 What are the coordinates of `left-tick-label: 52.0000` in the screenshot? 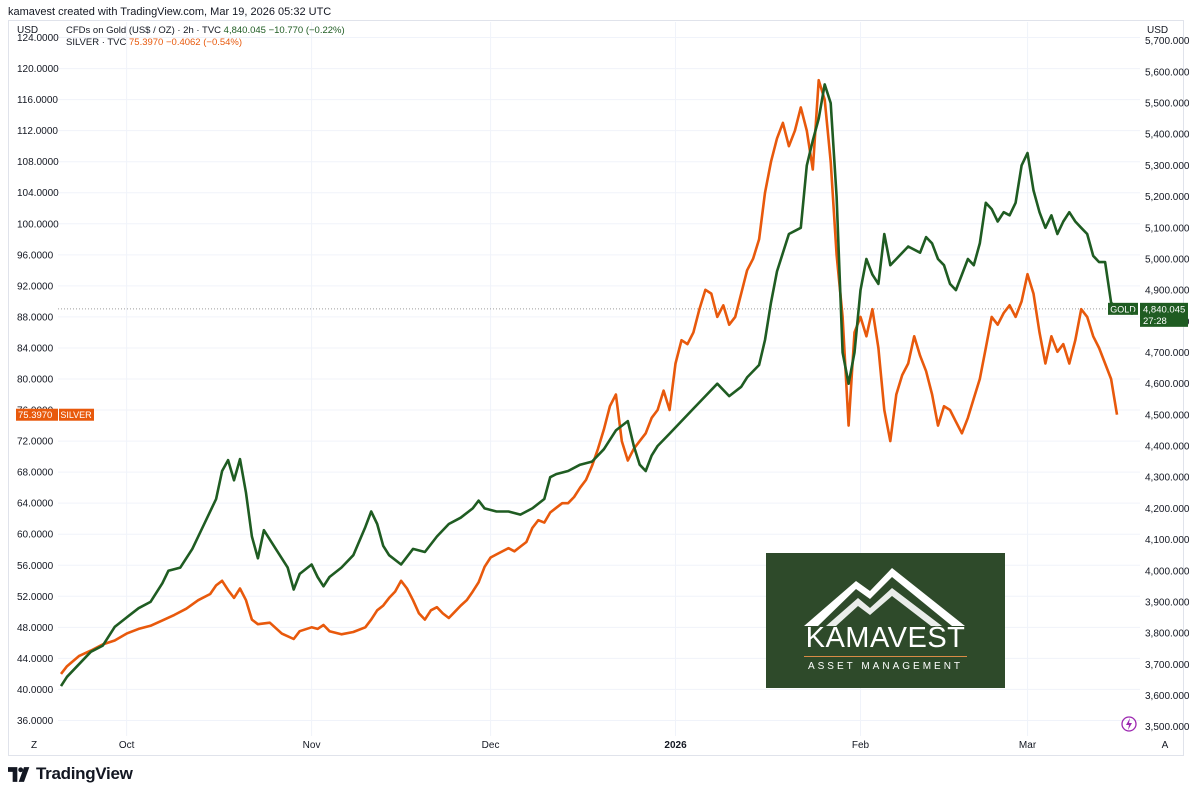 It's located at (35, 597).